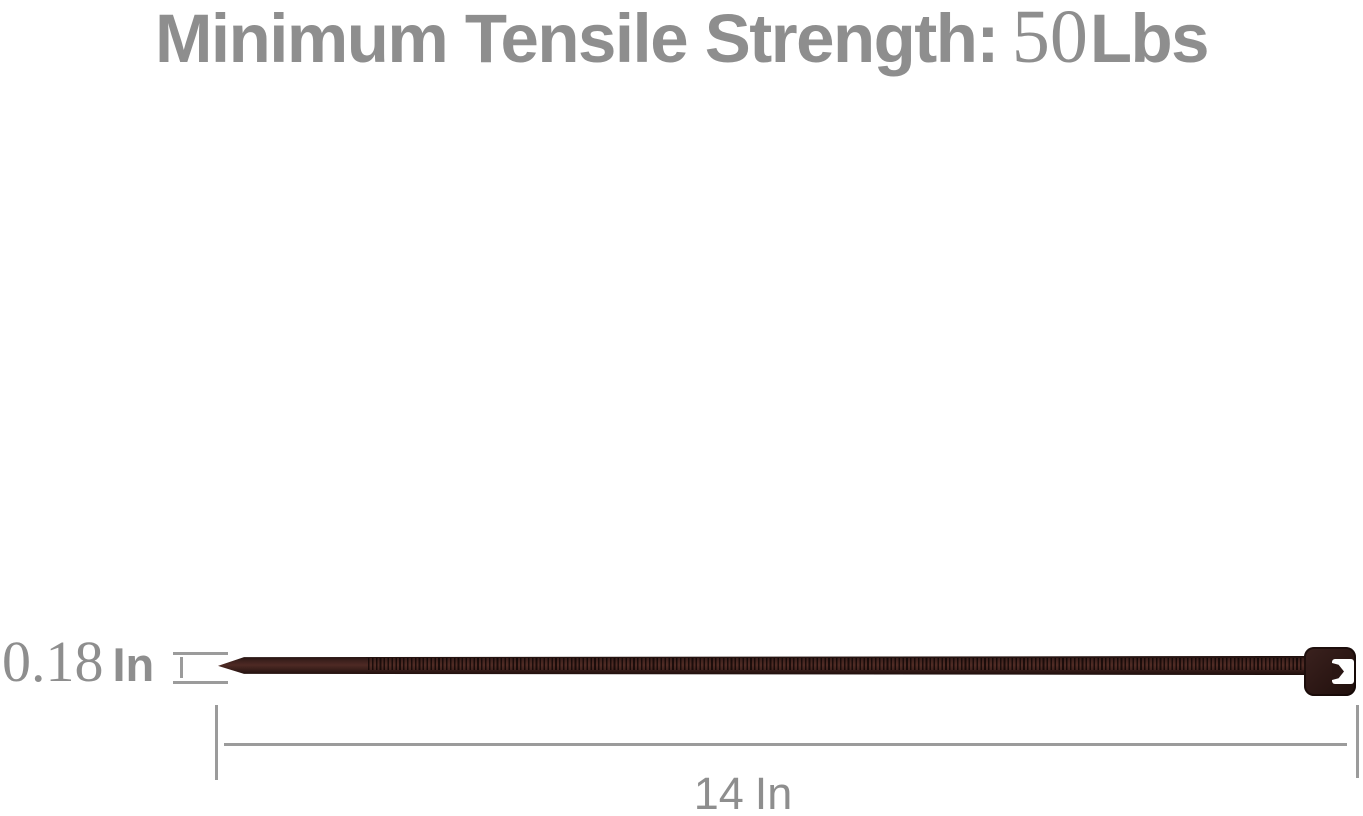  What do you see at coordinates (200, 653) in the screenshot?
I see `width-bracket-top-line` at bounding box center [200, 653].